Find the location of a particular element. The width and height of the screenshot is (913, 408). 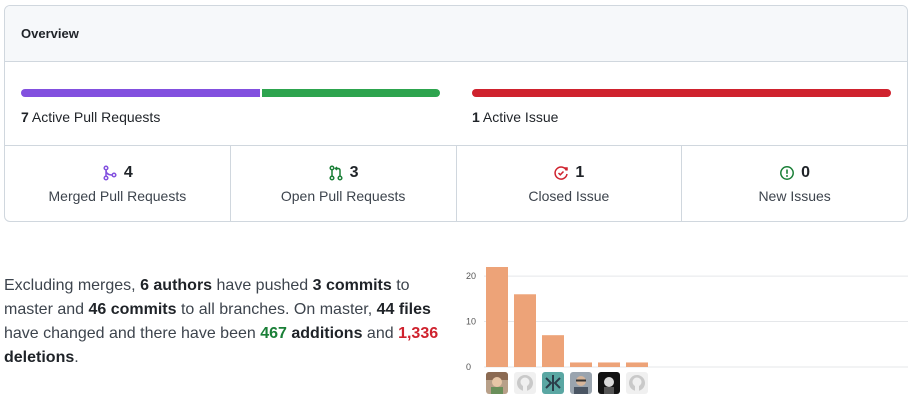

pull-requests-progress-bar is located at coordinates (230, 93).